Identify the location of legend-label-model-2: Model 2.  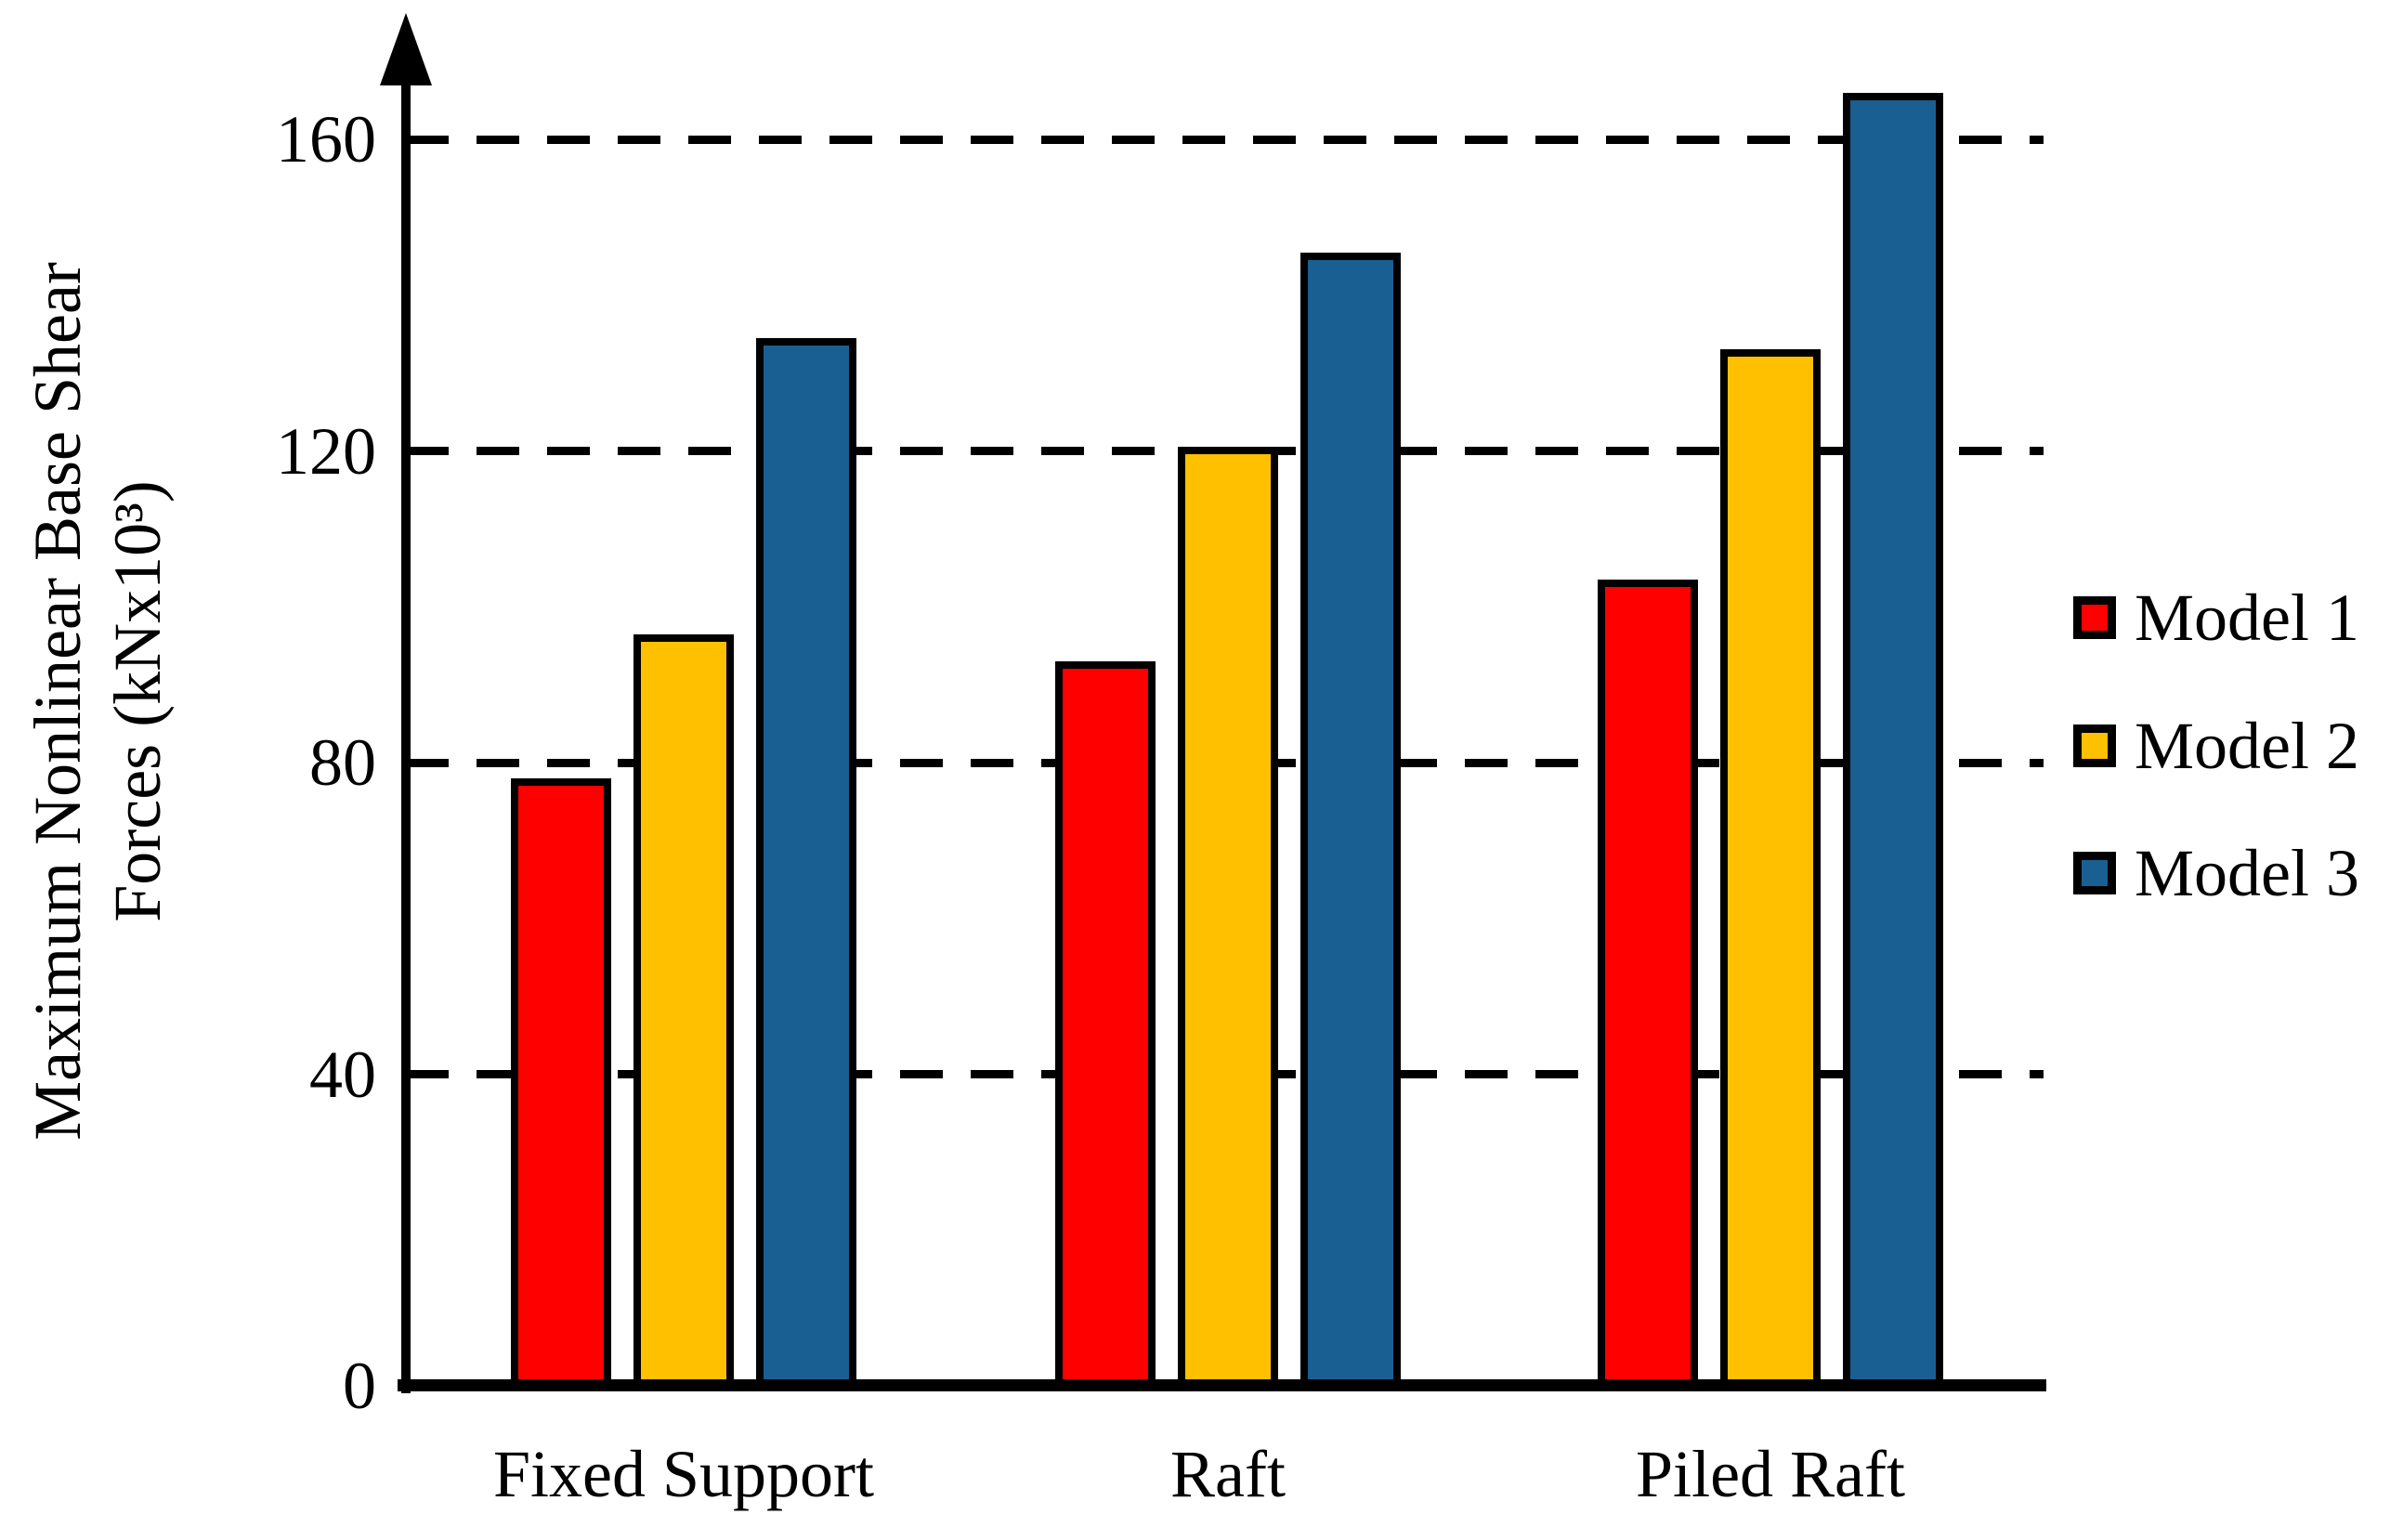
(2247, 746).